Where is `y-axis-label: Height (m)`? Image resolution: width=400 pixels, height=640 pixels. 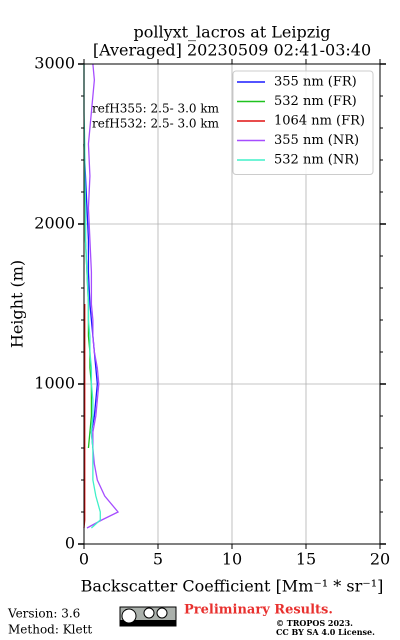 y-axis-label: Height (m) is located at coordinates (17, 304).